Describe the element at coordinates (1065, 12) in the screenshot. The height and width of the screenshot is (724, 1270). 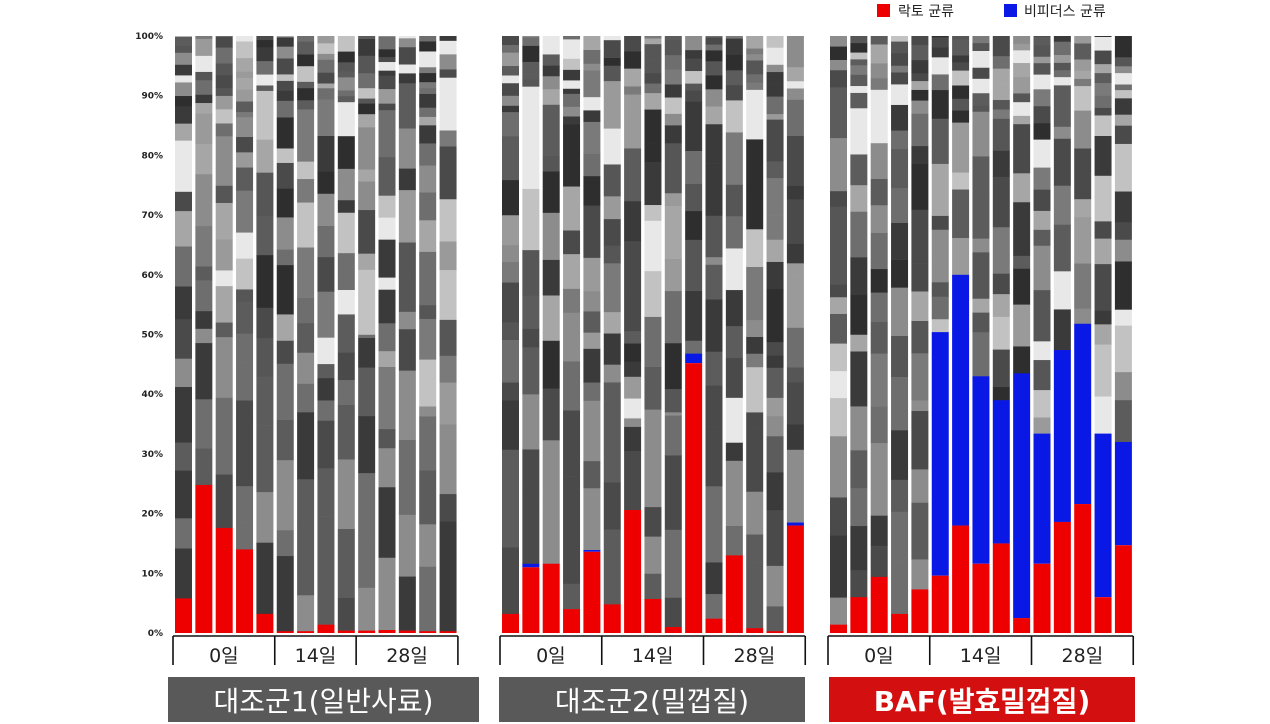
I see `legend-label-bifido: 비피더스 균류` at that location.